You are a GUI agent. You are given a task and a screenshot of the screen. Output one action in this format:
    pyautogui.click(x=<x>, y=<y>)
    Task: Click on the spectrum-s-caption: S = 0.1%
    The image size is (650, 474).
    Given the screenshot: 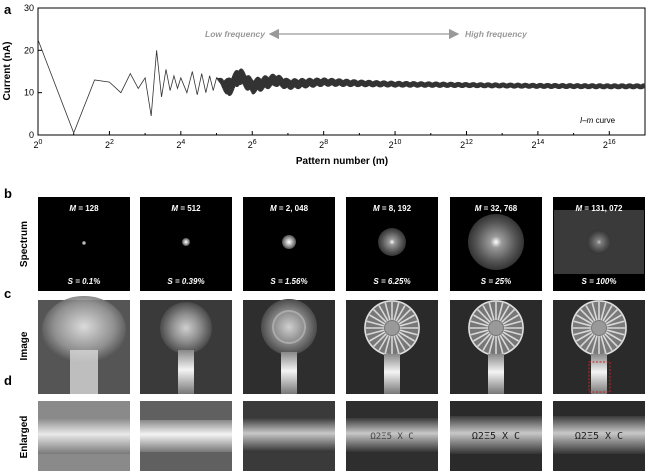 What is the action you would take?
    pyautogui.click(x=84, y=281)
    